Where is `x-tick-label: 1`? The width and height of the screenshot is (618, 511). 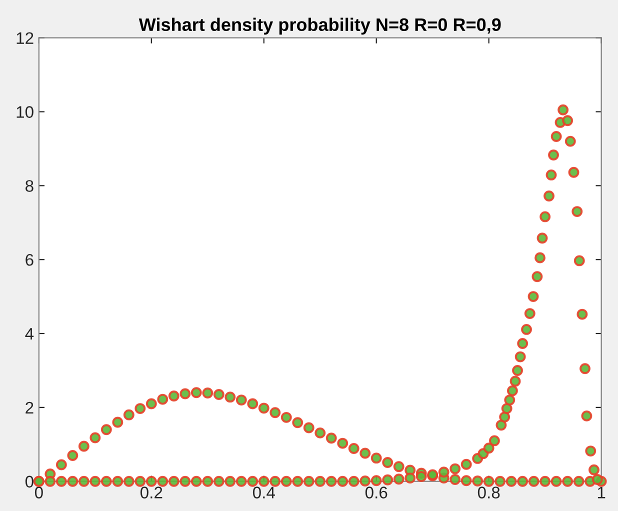
x-tick-label: 1 is located at coordinates (602, 492).